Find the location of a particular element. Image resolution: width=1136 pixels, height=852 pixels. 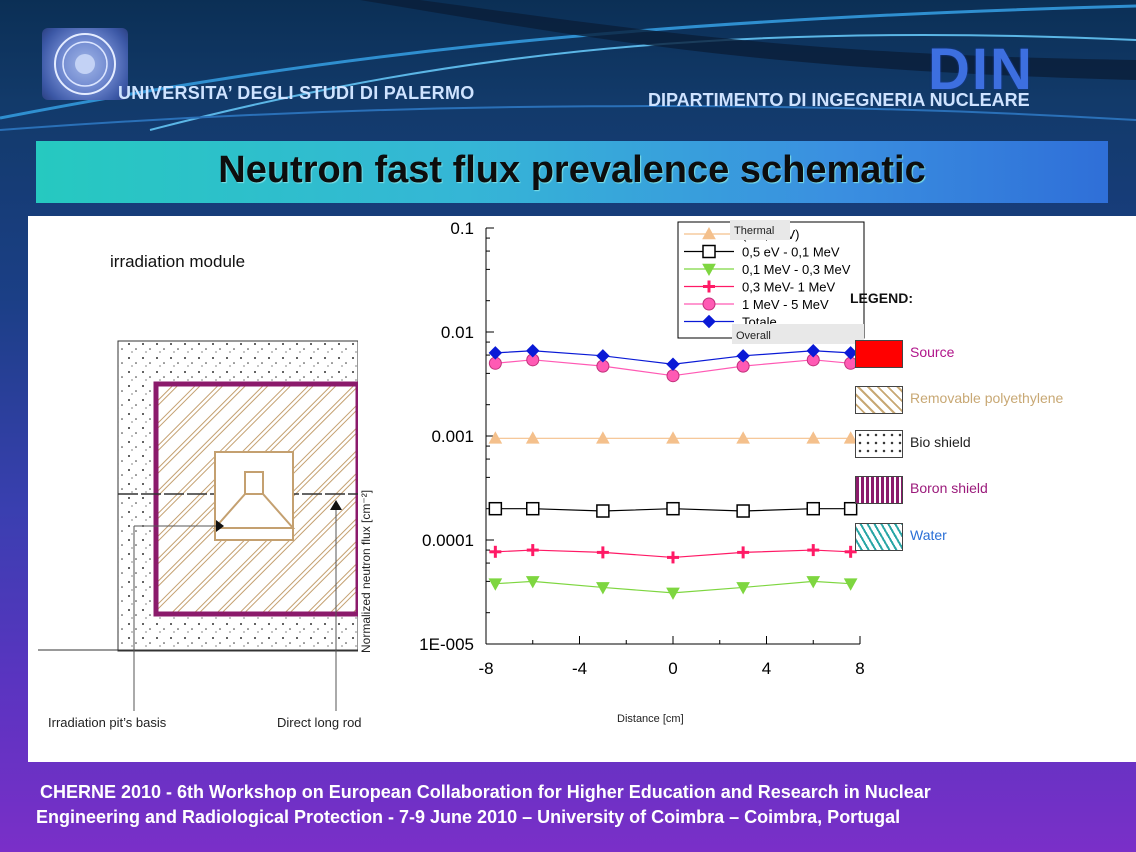

legend-label-removable-polyethylene: Removable polyethylene is located at coordinates (987, 398).